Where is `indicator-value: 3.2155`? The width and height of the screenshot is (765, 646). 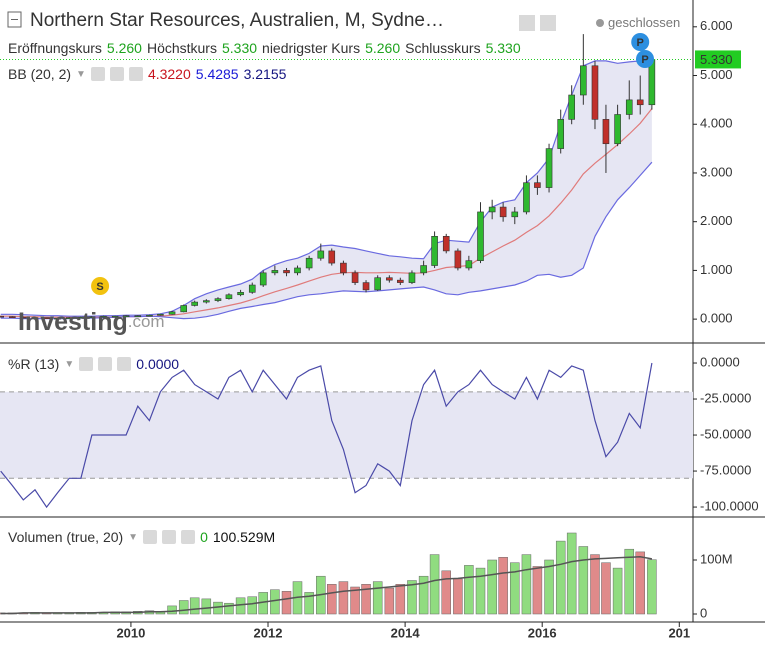
indicator-value: 3.2155 is located at coordinates (265, 74).